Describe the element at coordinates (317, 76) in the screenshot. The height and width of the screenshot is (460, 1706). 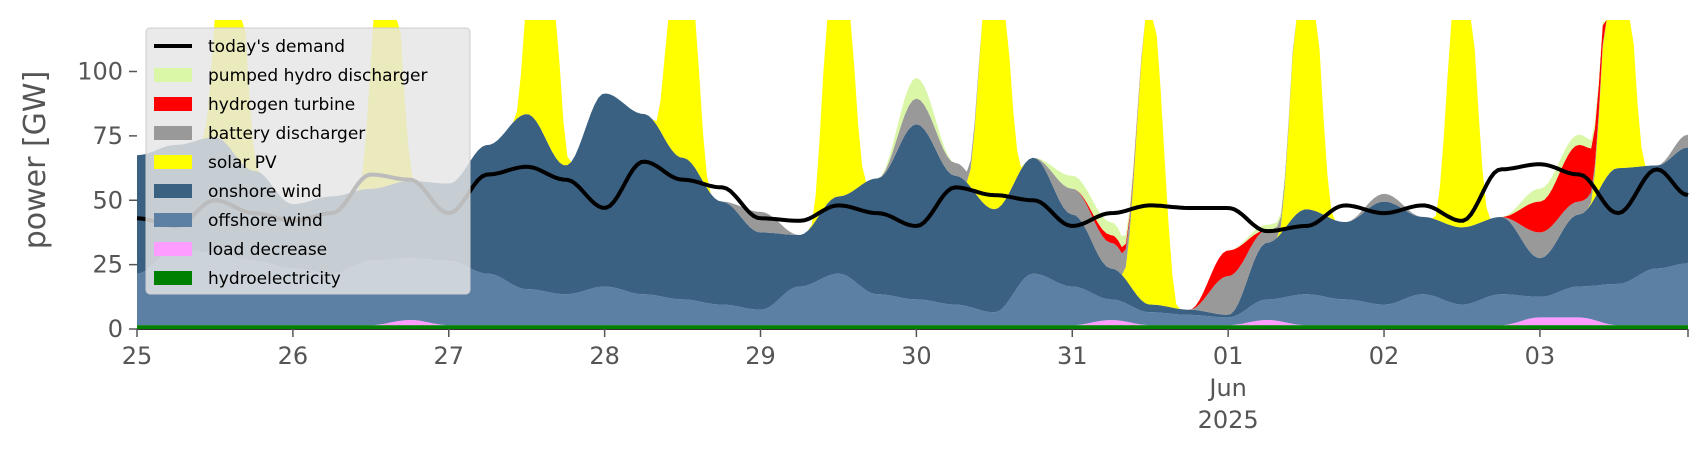
I see `legend-label: pumped hydro discharger` at that location.